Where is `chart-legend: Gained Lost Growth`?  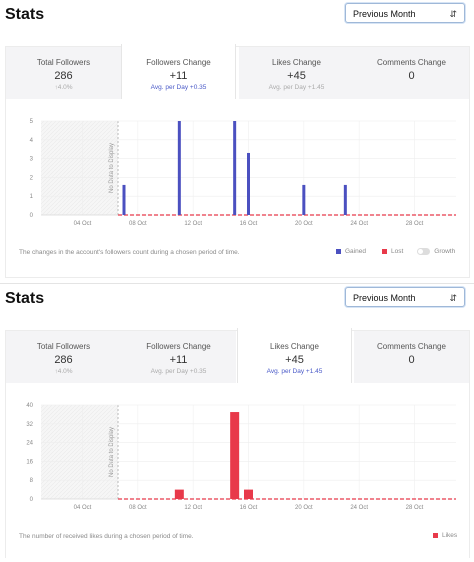
chart-legend: Gained Lost Growth is located at coordinates (395, 251).